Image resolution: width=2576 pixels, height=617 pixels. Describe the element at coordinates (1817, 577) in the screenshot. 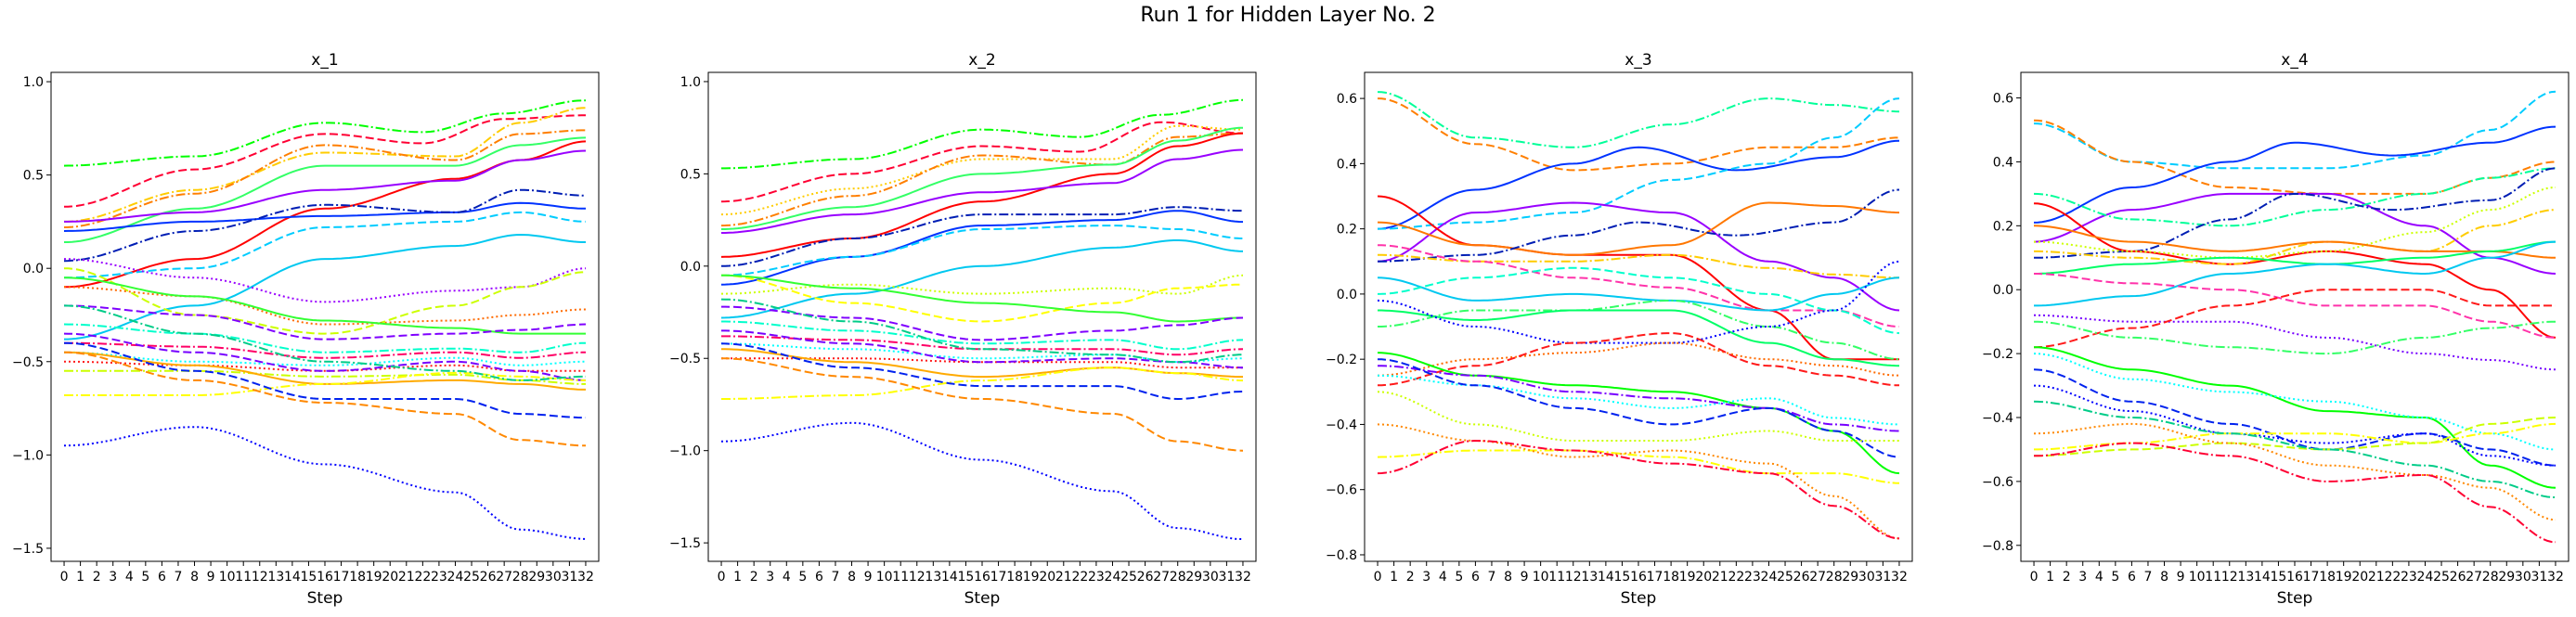

I see `x-tick-label: 27` at that location.